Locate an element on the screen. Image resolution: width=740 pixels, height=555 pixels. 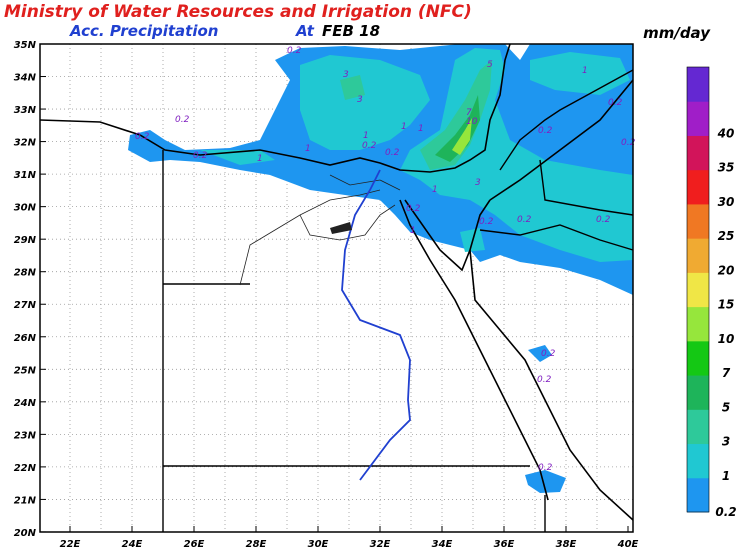
colorbar-label: 3 is located at coordinates (726, 442).